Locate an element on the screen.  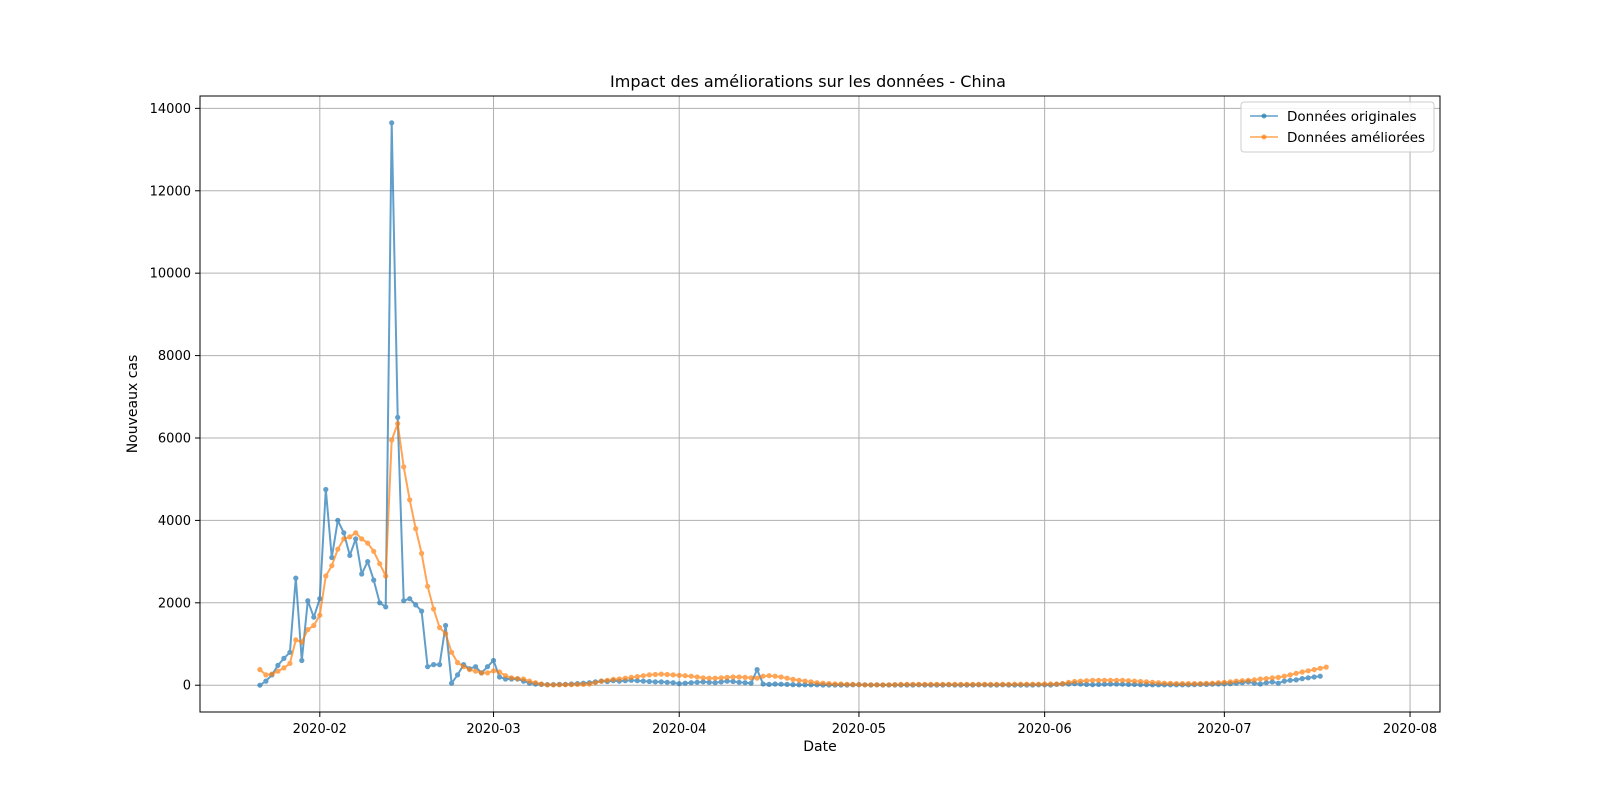
legend-label-improved: Données améliorées is located at coordinates (1356, 138).